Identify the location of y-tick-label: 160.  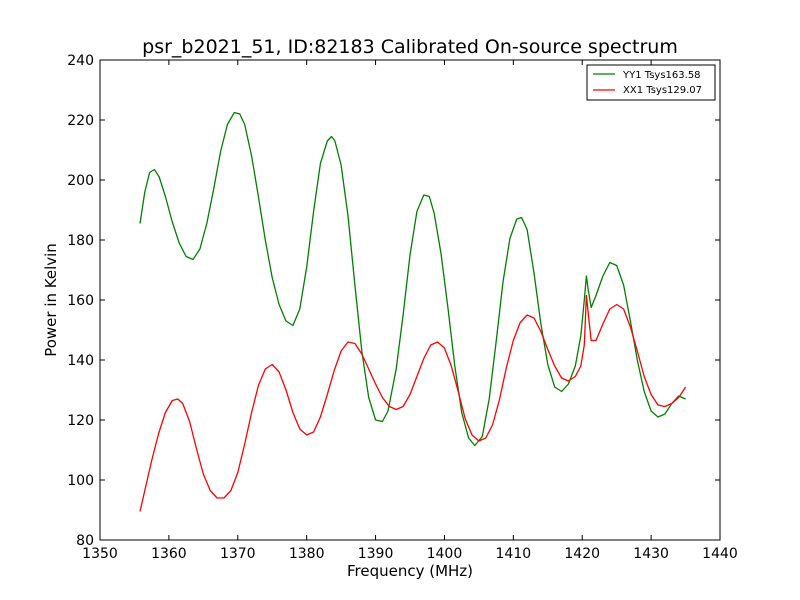
(80, 301).